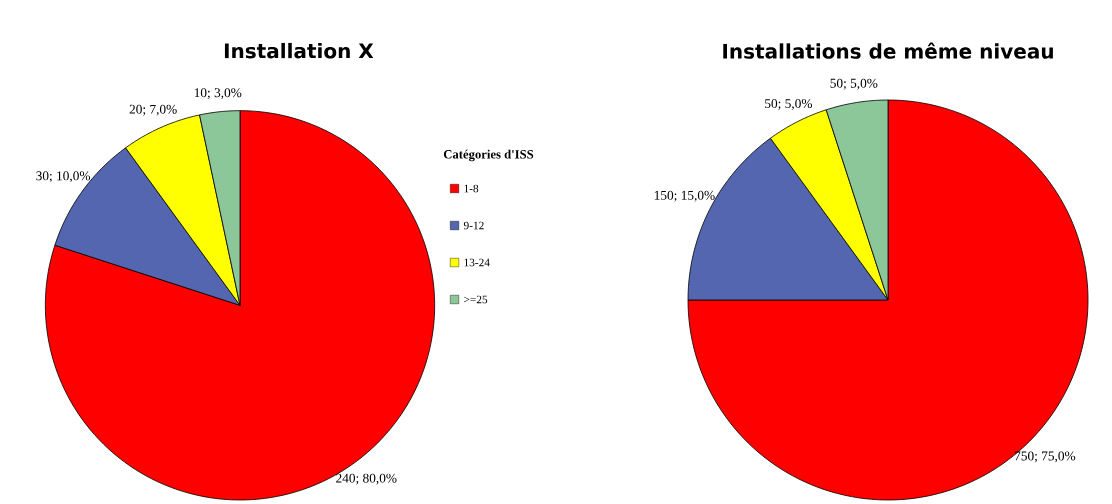  What do you see at coordinates (218, 94) in the screenshot?
I see `data-label: 10; 3,0%` at bounding box center [218, 94].